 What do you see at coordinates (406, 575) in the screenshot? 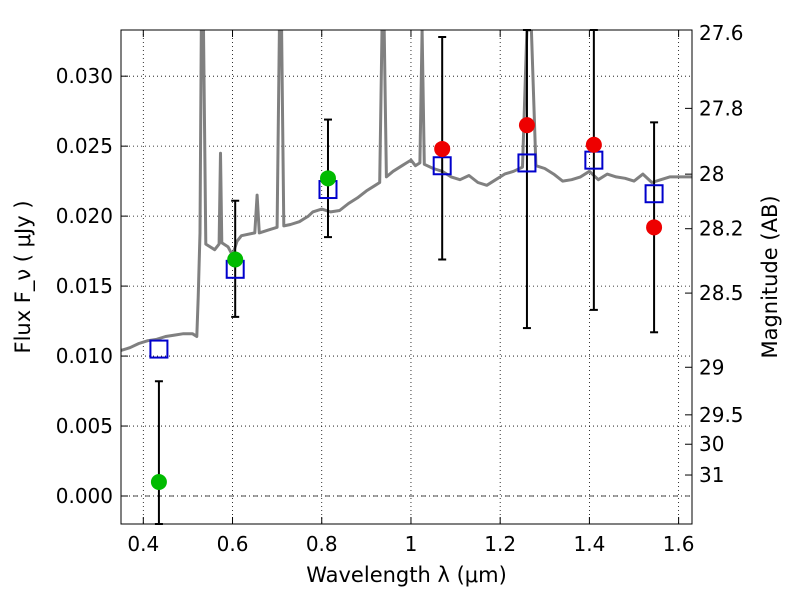
I see `x-axis-title: Wavelength λ (μm)` at bounding box center [406, 575].